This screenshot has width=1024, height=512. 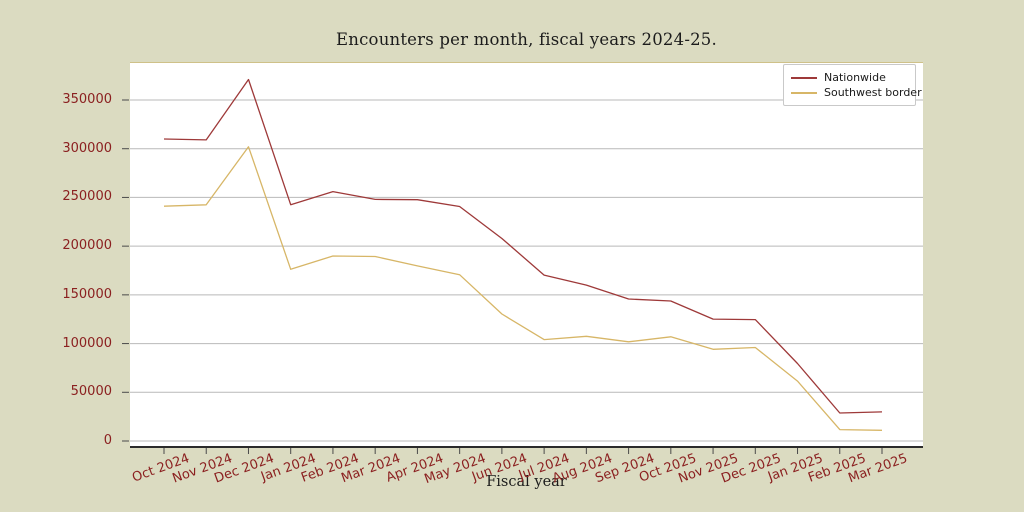 What do you see at coordinates (87, 246) in the screenshot?
I see `y-tick-label: 200000` at bounding box center [87, 246].